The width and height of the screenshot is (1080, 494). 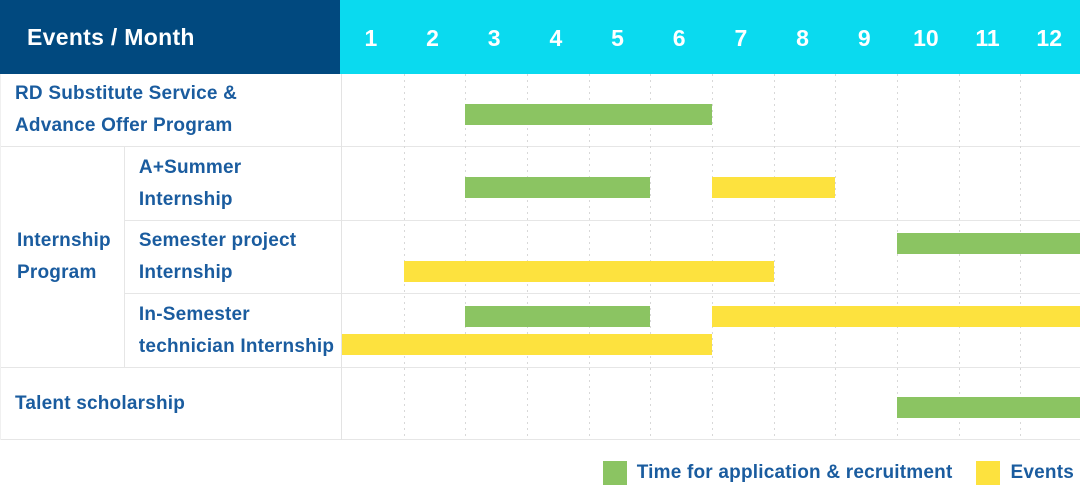 What do you see at coordinates (170, 37) in the screenshot?
I see `table-header-title: Events / Month` at bounding box center [170, 37].